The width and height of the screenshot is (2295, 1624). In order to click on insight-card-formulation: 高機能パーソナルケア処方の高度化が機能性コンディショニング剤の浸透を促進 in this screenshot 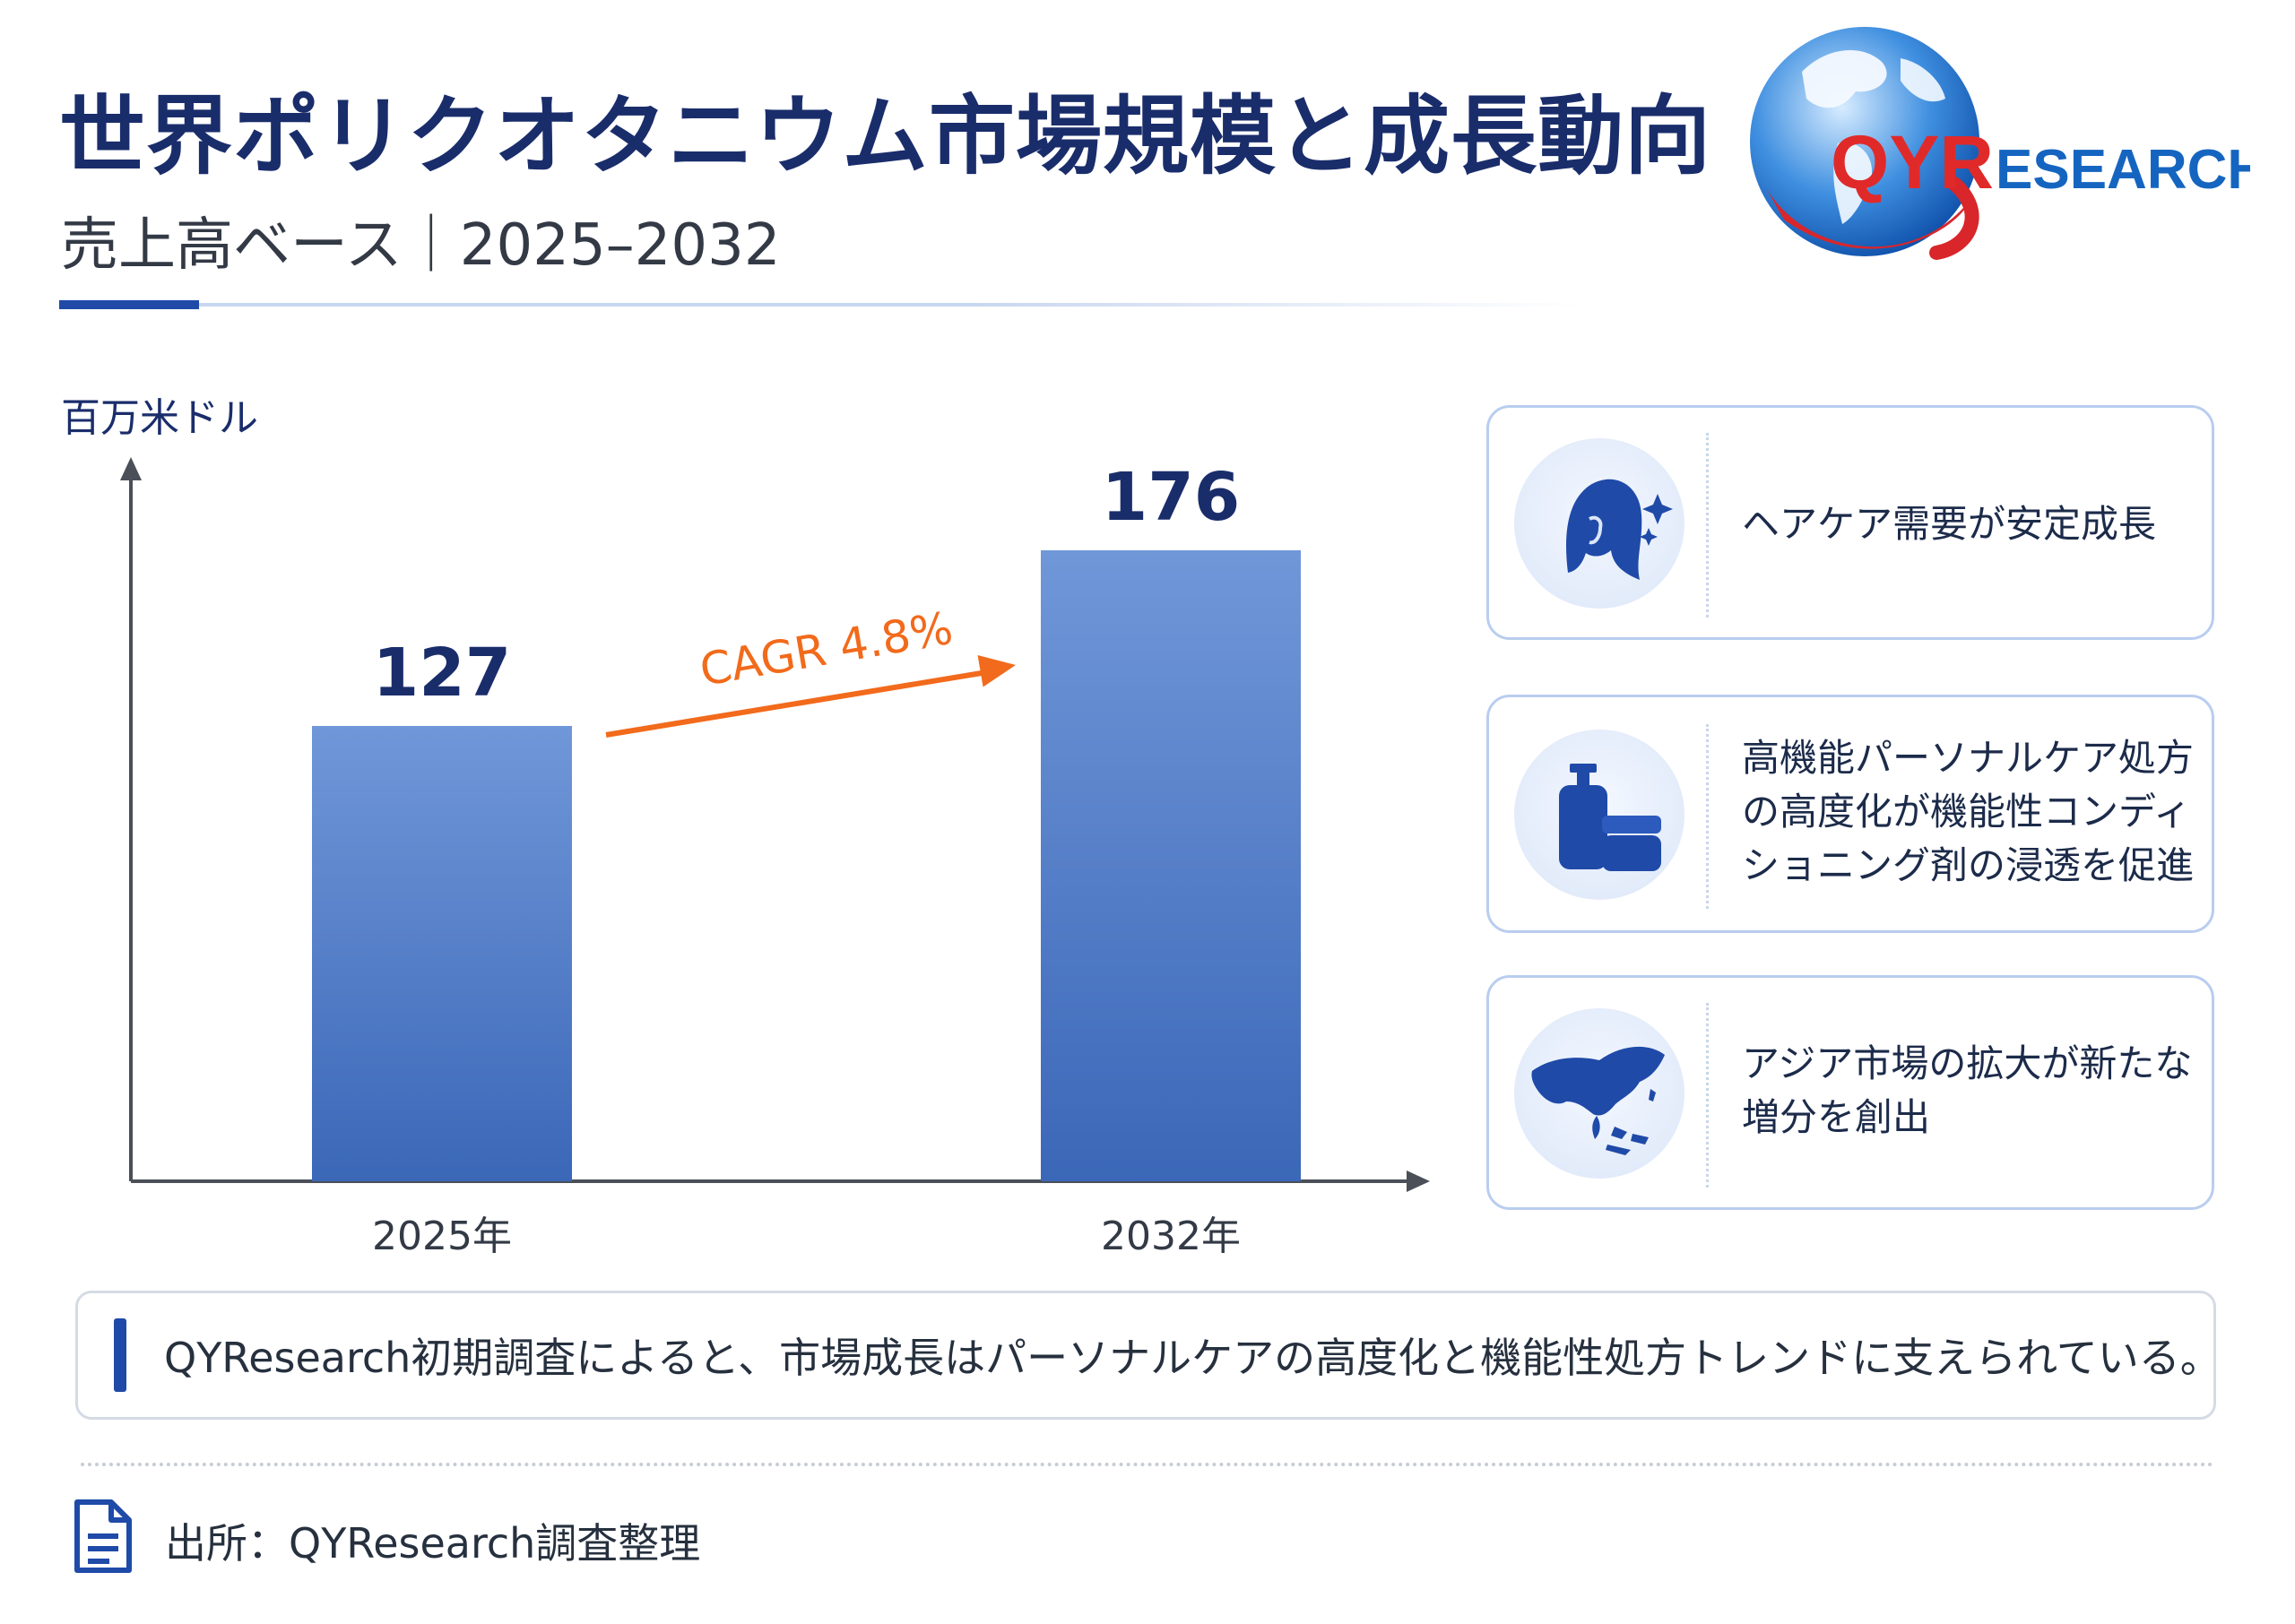, I will do `click(1850, 814)`.